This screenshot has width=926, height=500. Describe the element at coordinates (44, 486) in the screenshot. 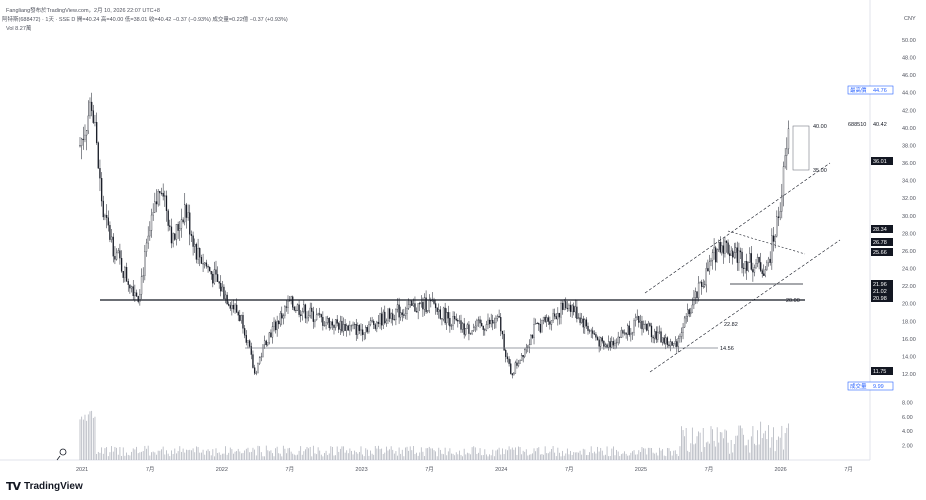

I see `tradingview-logo: TV TradingView` at that location.